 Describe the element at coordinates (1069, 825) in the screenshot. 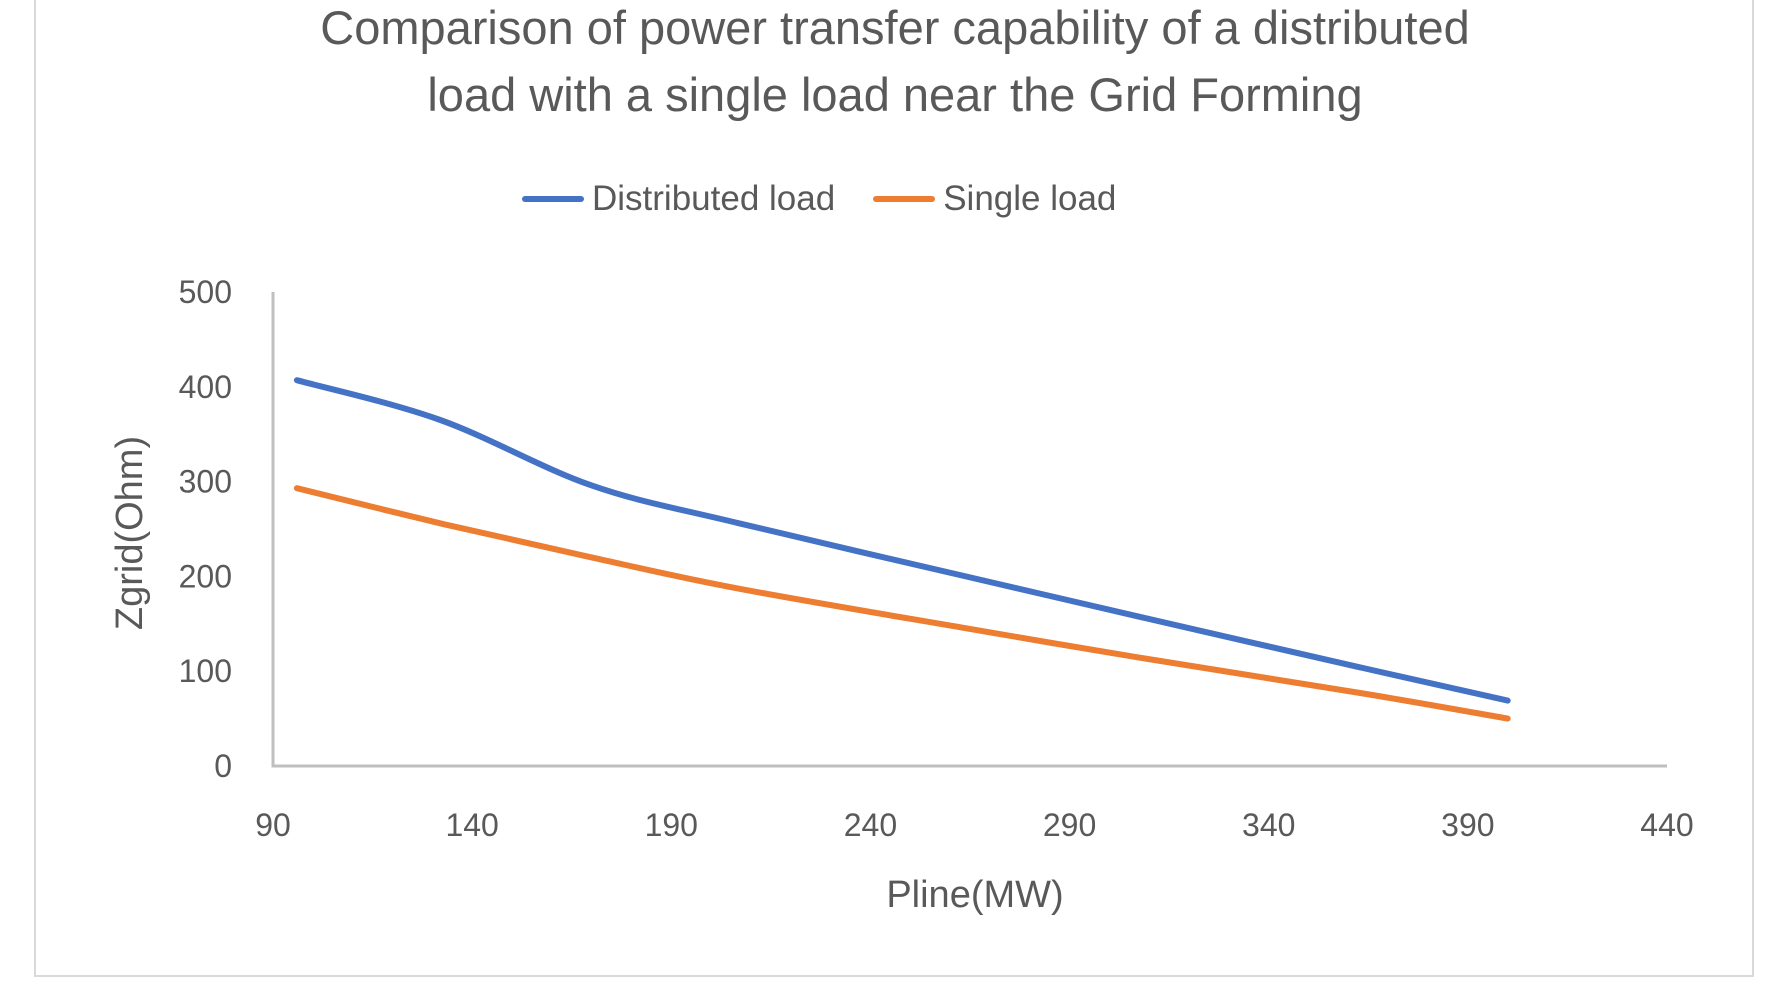

I see `x-tick-label: 290` at that location.